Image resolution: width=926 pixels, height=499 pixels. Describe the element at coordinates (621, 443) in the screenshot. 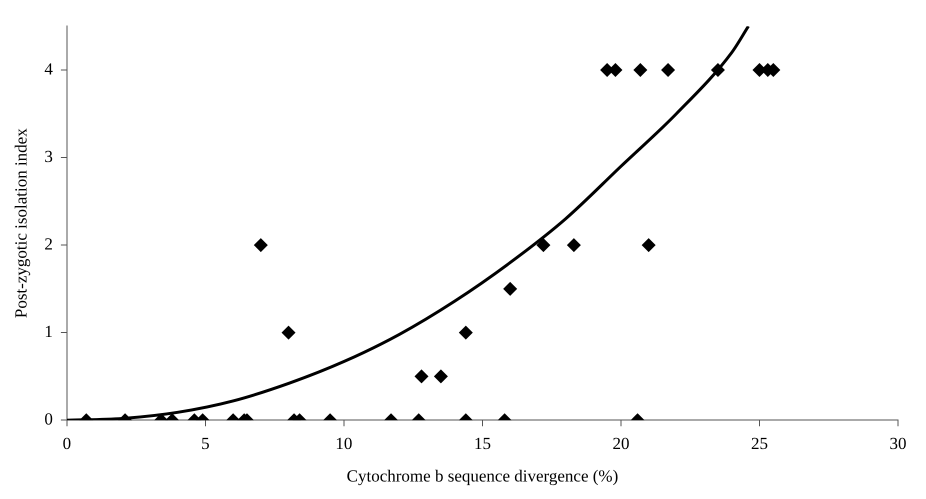

I see `x-tick-label: 20` at that location.